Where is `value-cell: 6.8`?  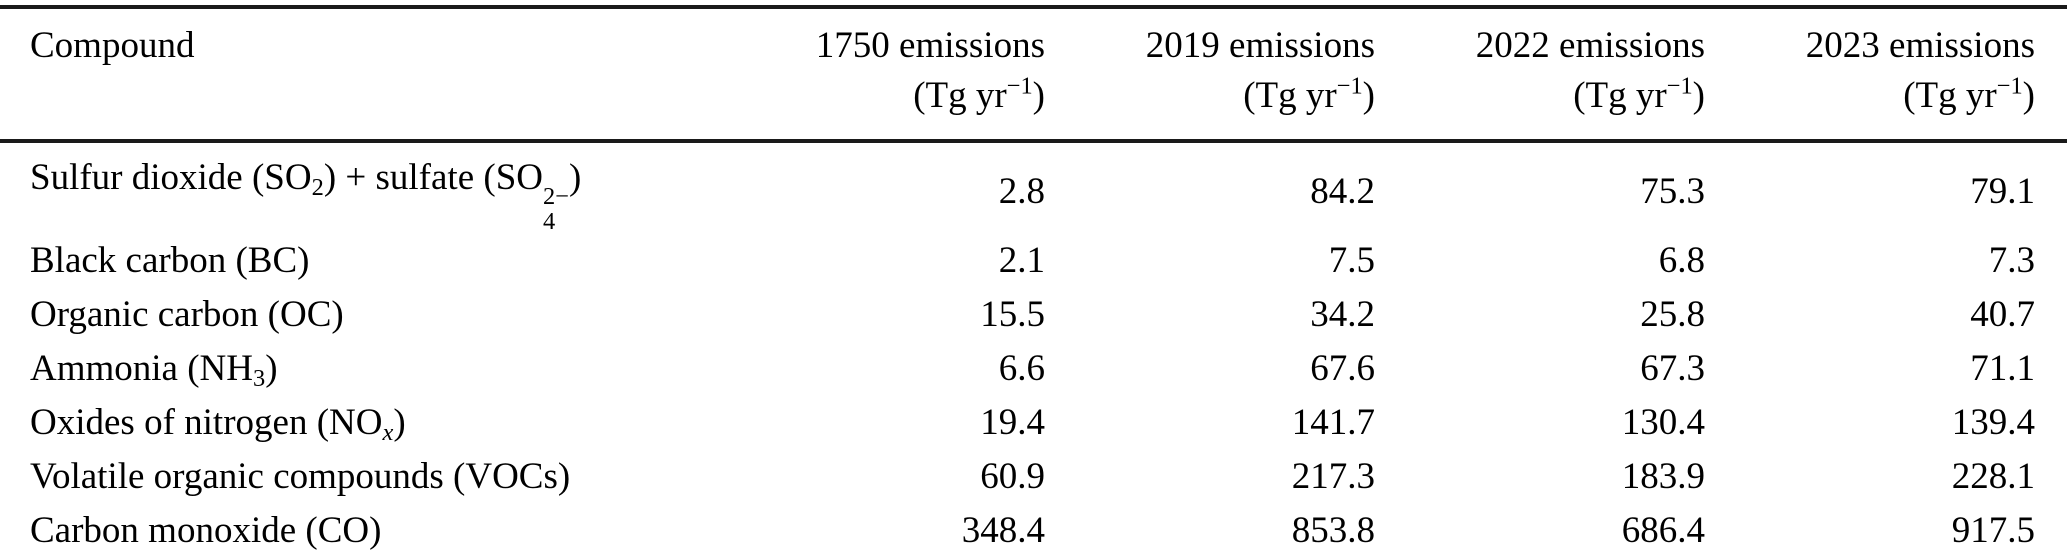
value-cell: 6.8 is located at coordinates (1681, 260).